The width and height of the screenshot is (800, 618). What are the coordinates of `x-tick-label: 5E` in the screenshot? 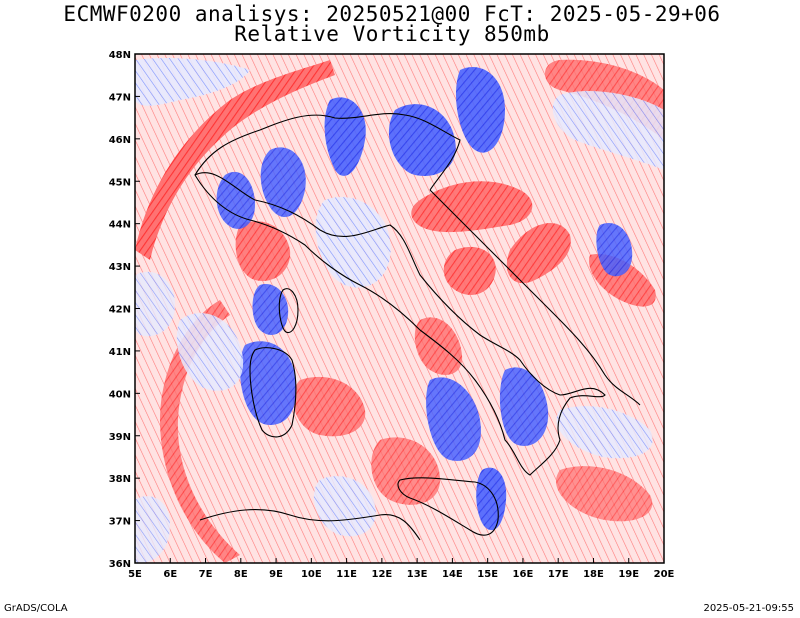 It's located at (135, 574).